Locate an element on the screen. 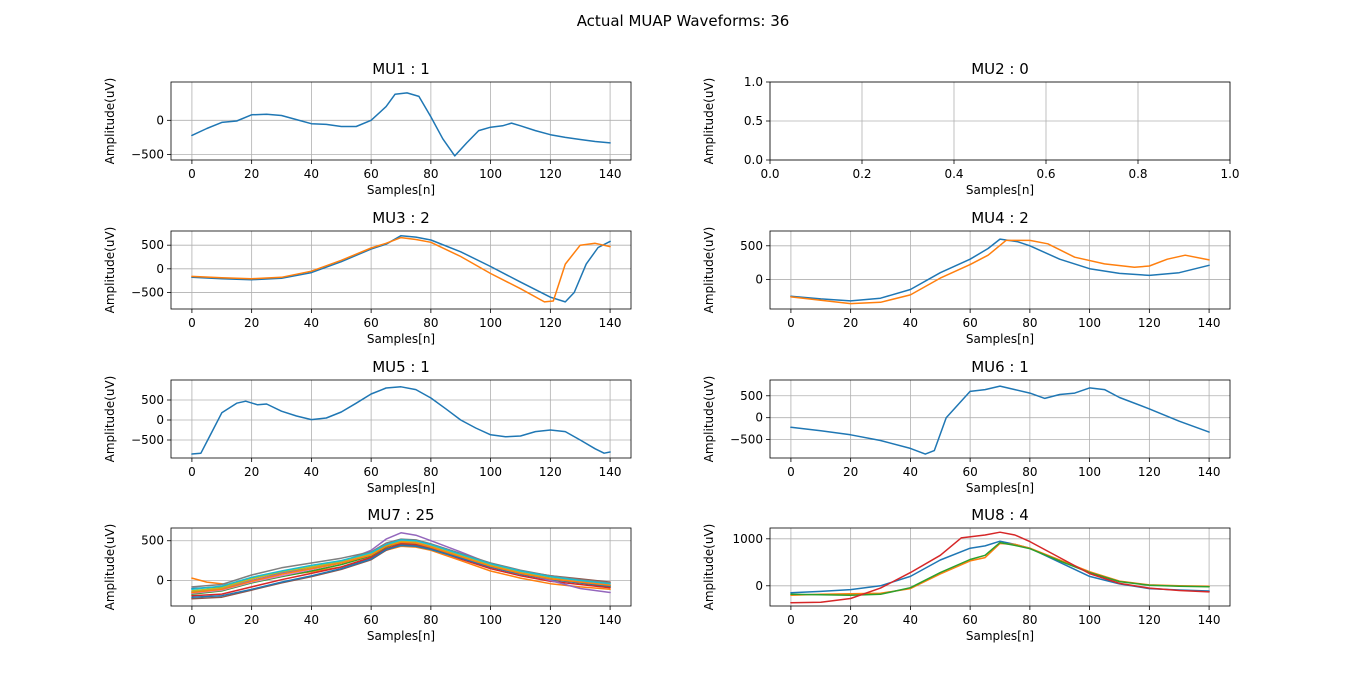 The image size is (1366, 681). subplot-title: MU5 : 1 is located at coordinates (401, 367).